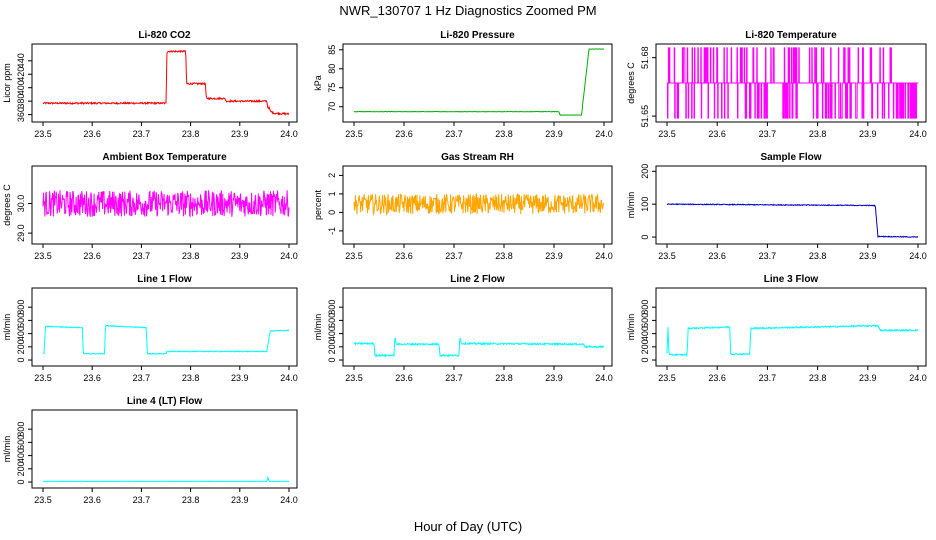 The image size is (936, 540). What do you see at coordinates (164, 157) in the screenshot?
I see `panel-title: Ambient Box Temperature` at bounding box center [164, 157].